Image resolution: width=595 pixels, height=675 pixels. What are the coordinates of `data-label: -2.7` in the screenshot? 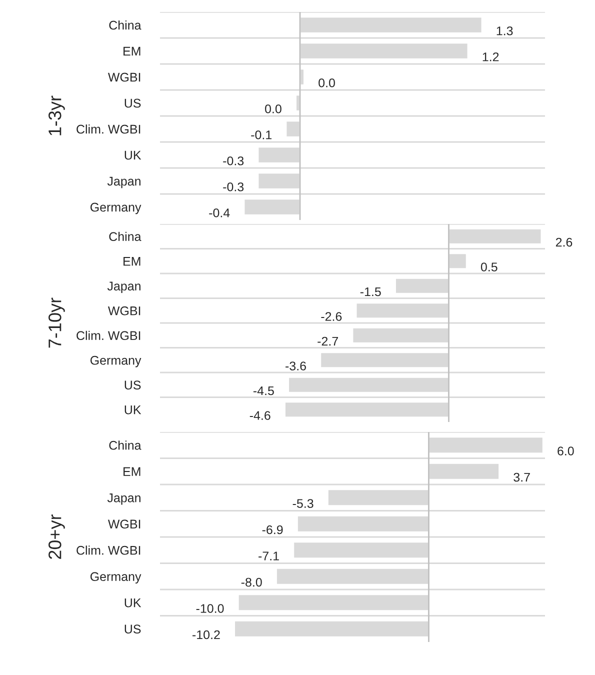 It's located at (328, 341).